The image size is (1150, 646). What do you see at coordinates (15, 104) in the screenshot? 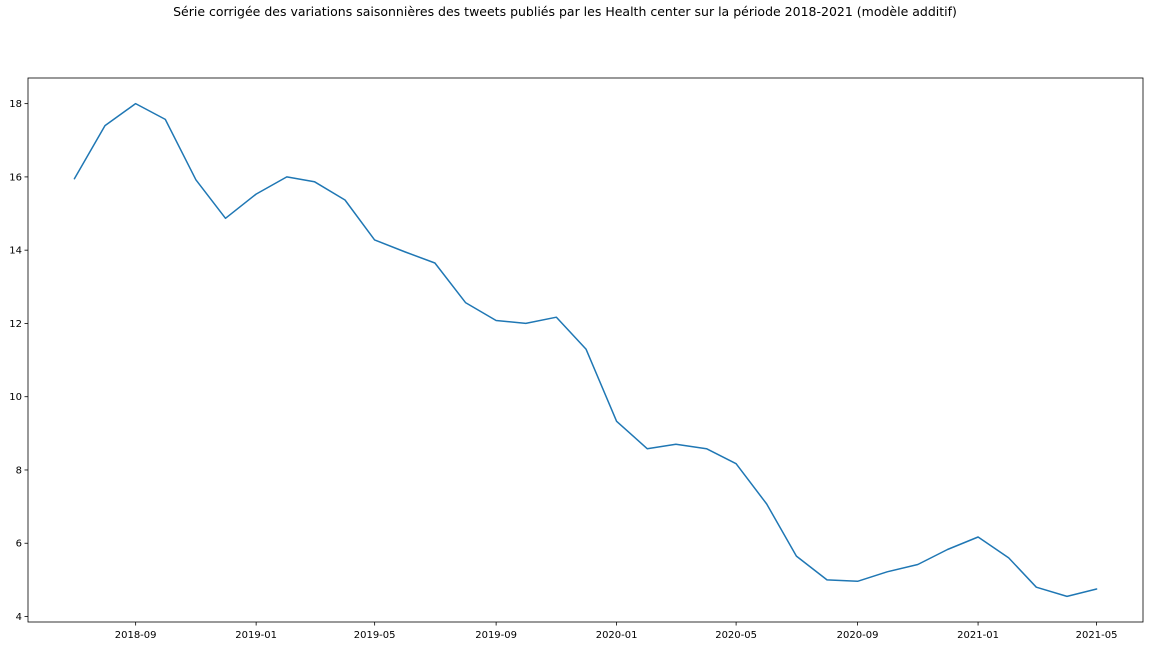
I see `y-tick-label: 18` at bounding box center [15, 104].